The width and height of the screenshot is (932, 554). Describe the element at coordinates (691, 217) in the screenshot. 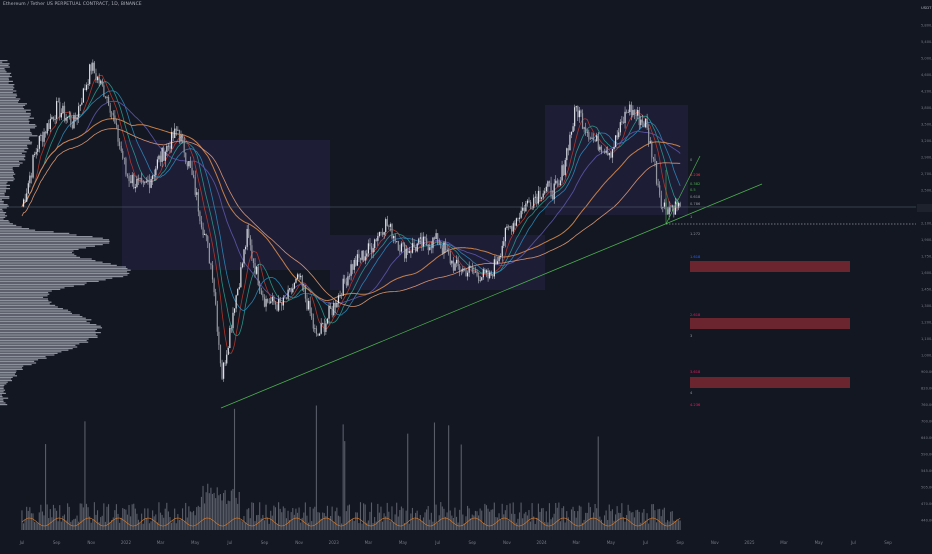

I see `fib-level-label: 1` at that location.